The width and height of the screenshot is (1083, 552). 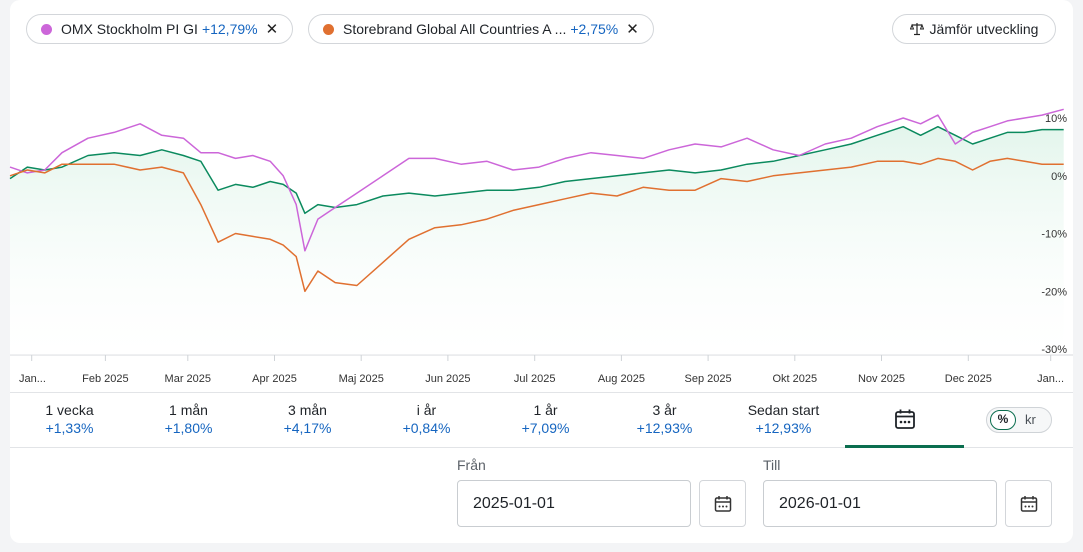 What do you see at coordinates (188, 428) in the screenshot?
I see `period-value: +1,80%` at bounding box center [188, 428].